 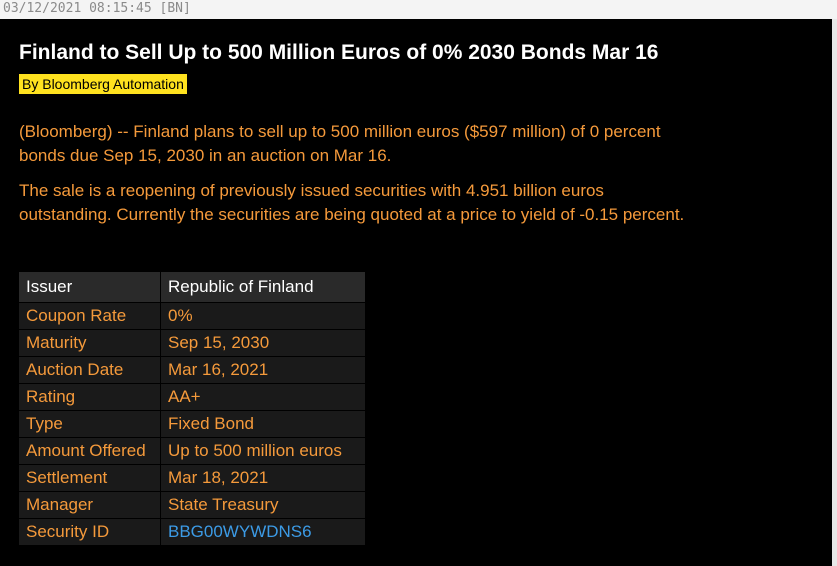 What do you see at coordinates (90, 532) in the screenshot?
I see `field-label: Security ID` at bounding box center [90, 532].